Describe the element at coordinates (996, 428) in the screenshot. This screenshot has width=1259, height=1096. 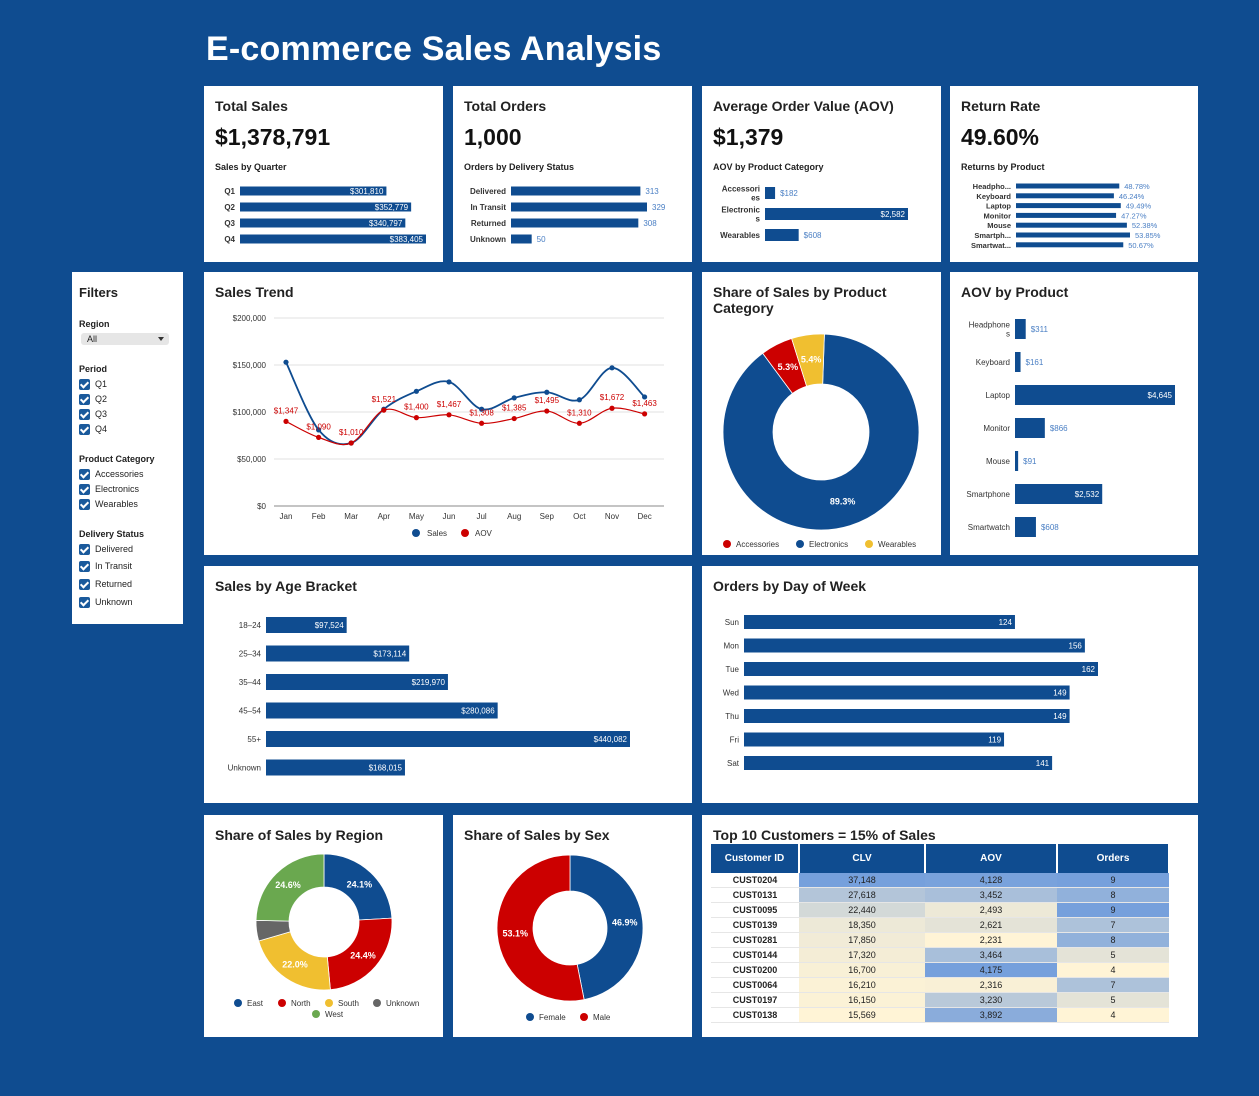
I see `category-label: Monitor` at that location.